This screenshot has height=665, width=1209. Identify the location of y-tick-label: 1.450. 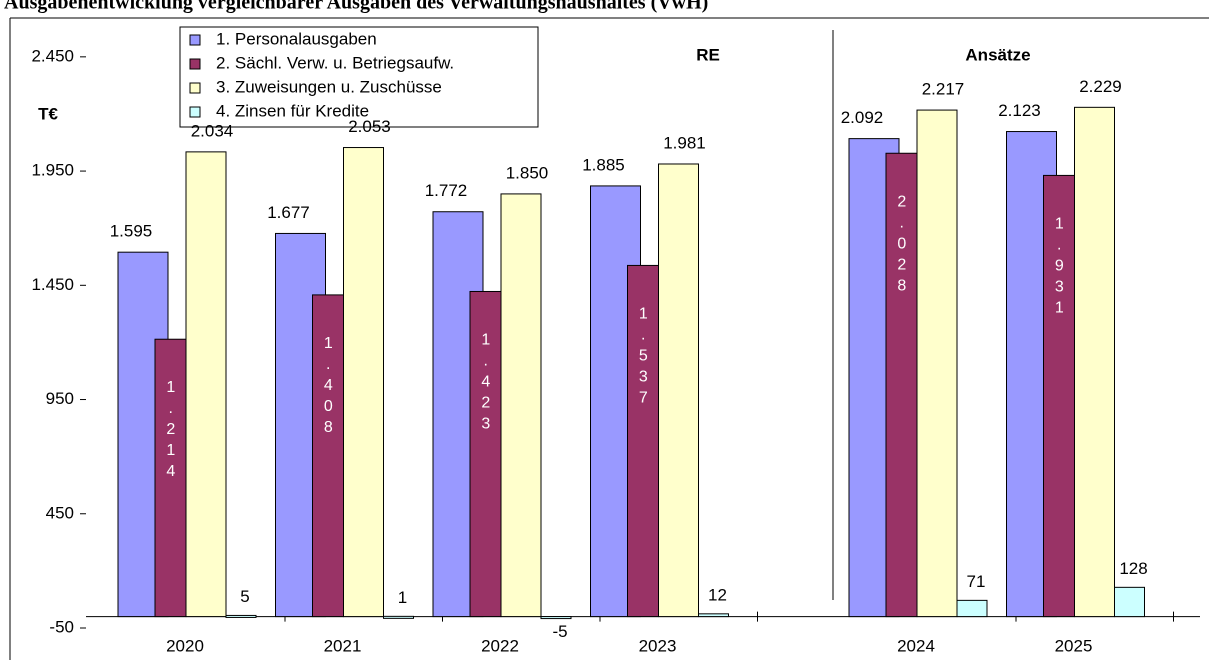
(52, 284).